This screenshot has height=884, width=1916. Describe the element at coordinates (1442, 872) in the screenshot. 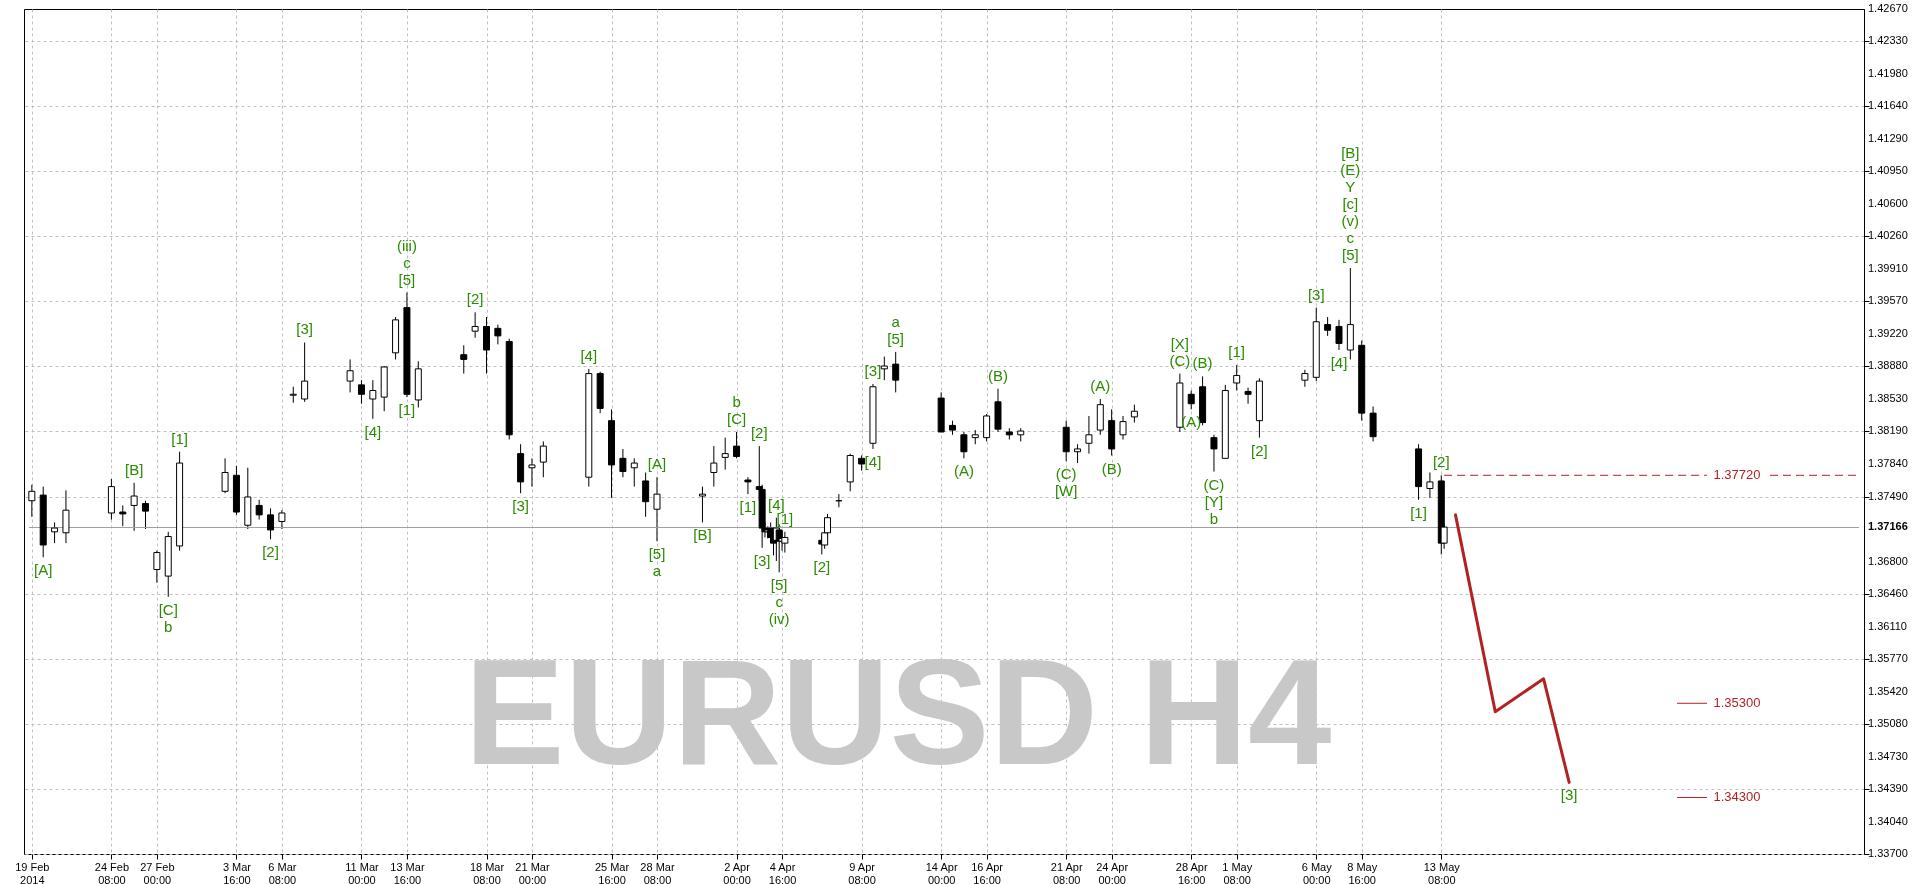

I see `x-tick-label: 13 May 08:00` at that location.